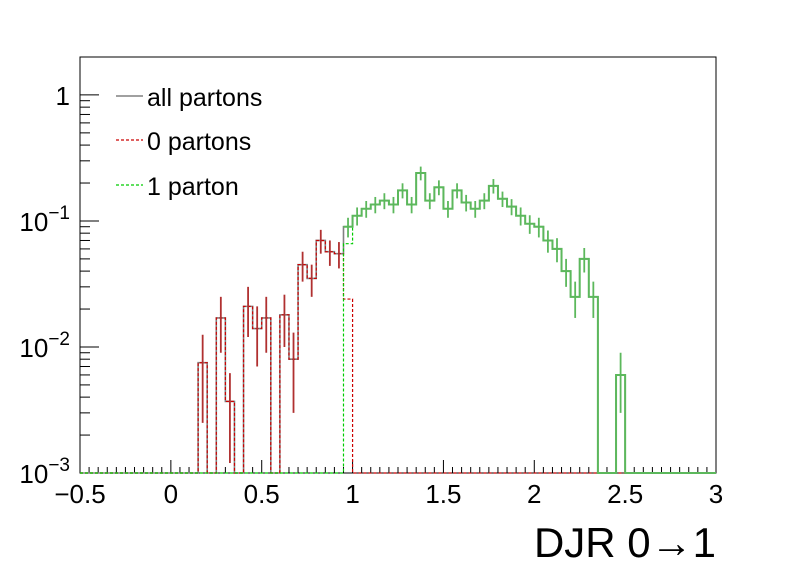  Describe the element at coordinates (193, 187) in the screenshot. I see `legend-label: 1 parton` at that location.